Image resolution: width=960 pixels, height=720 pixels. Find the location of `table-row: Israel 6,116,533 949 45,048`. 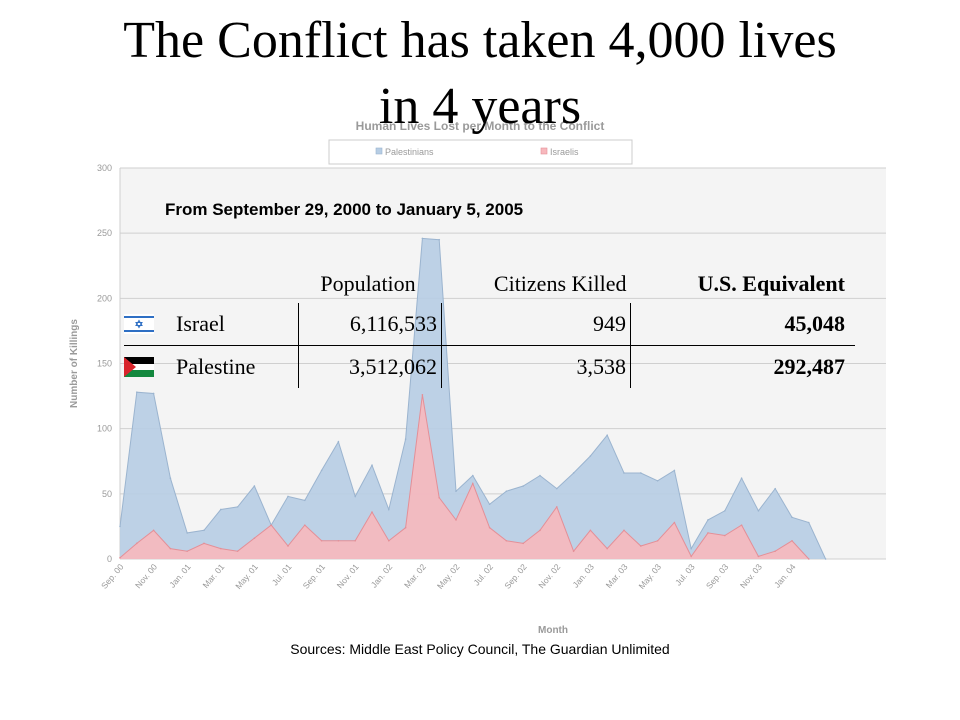

table-row: Israel 6,116,533 949 45,048 is located at coordinates (489, 324).